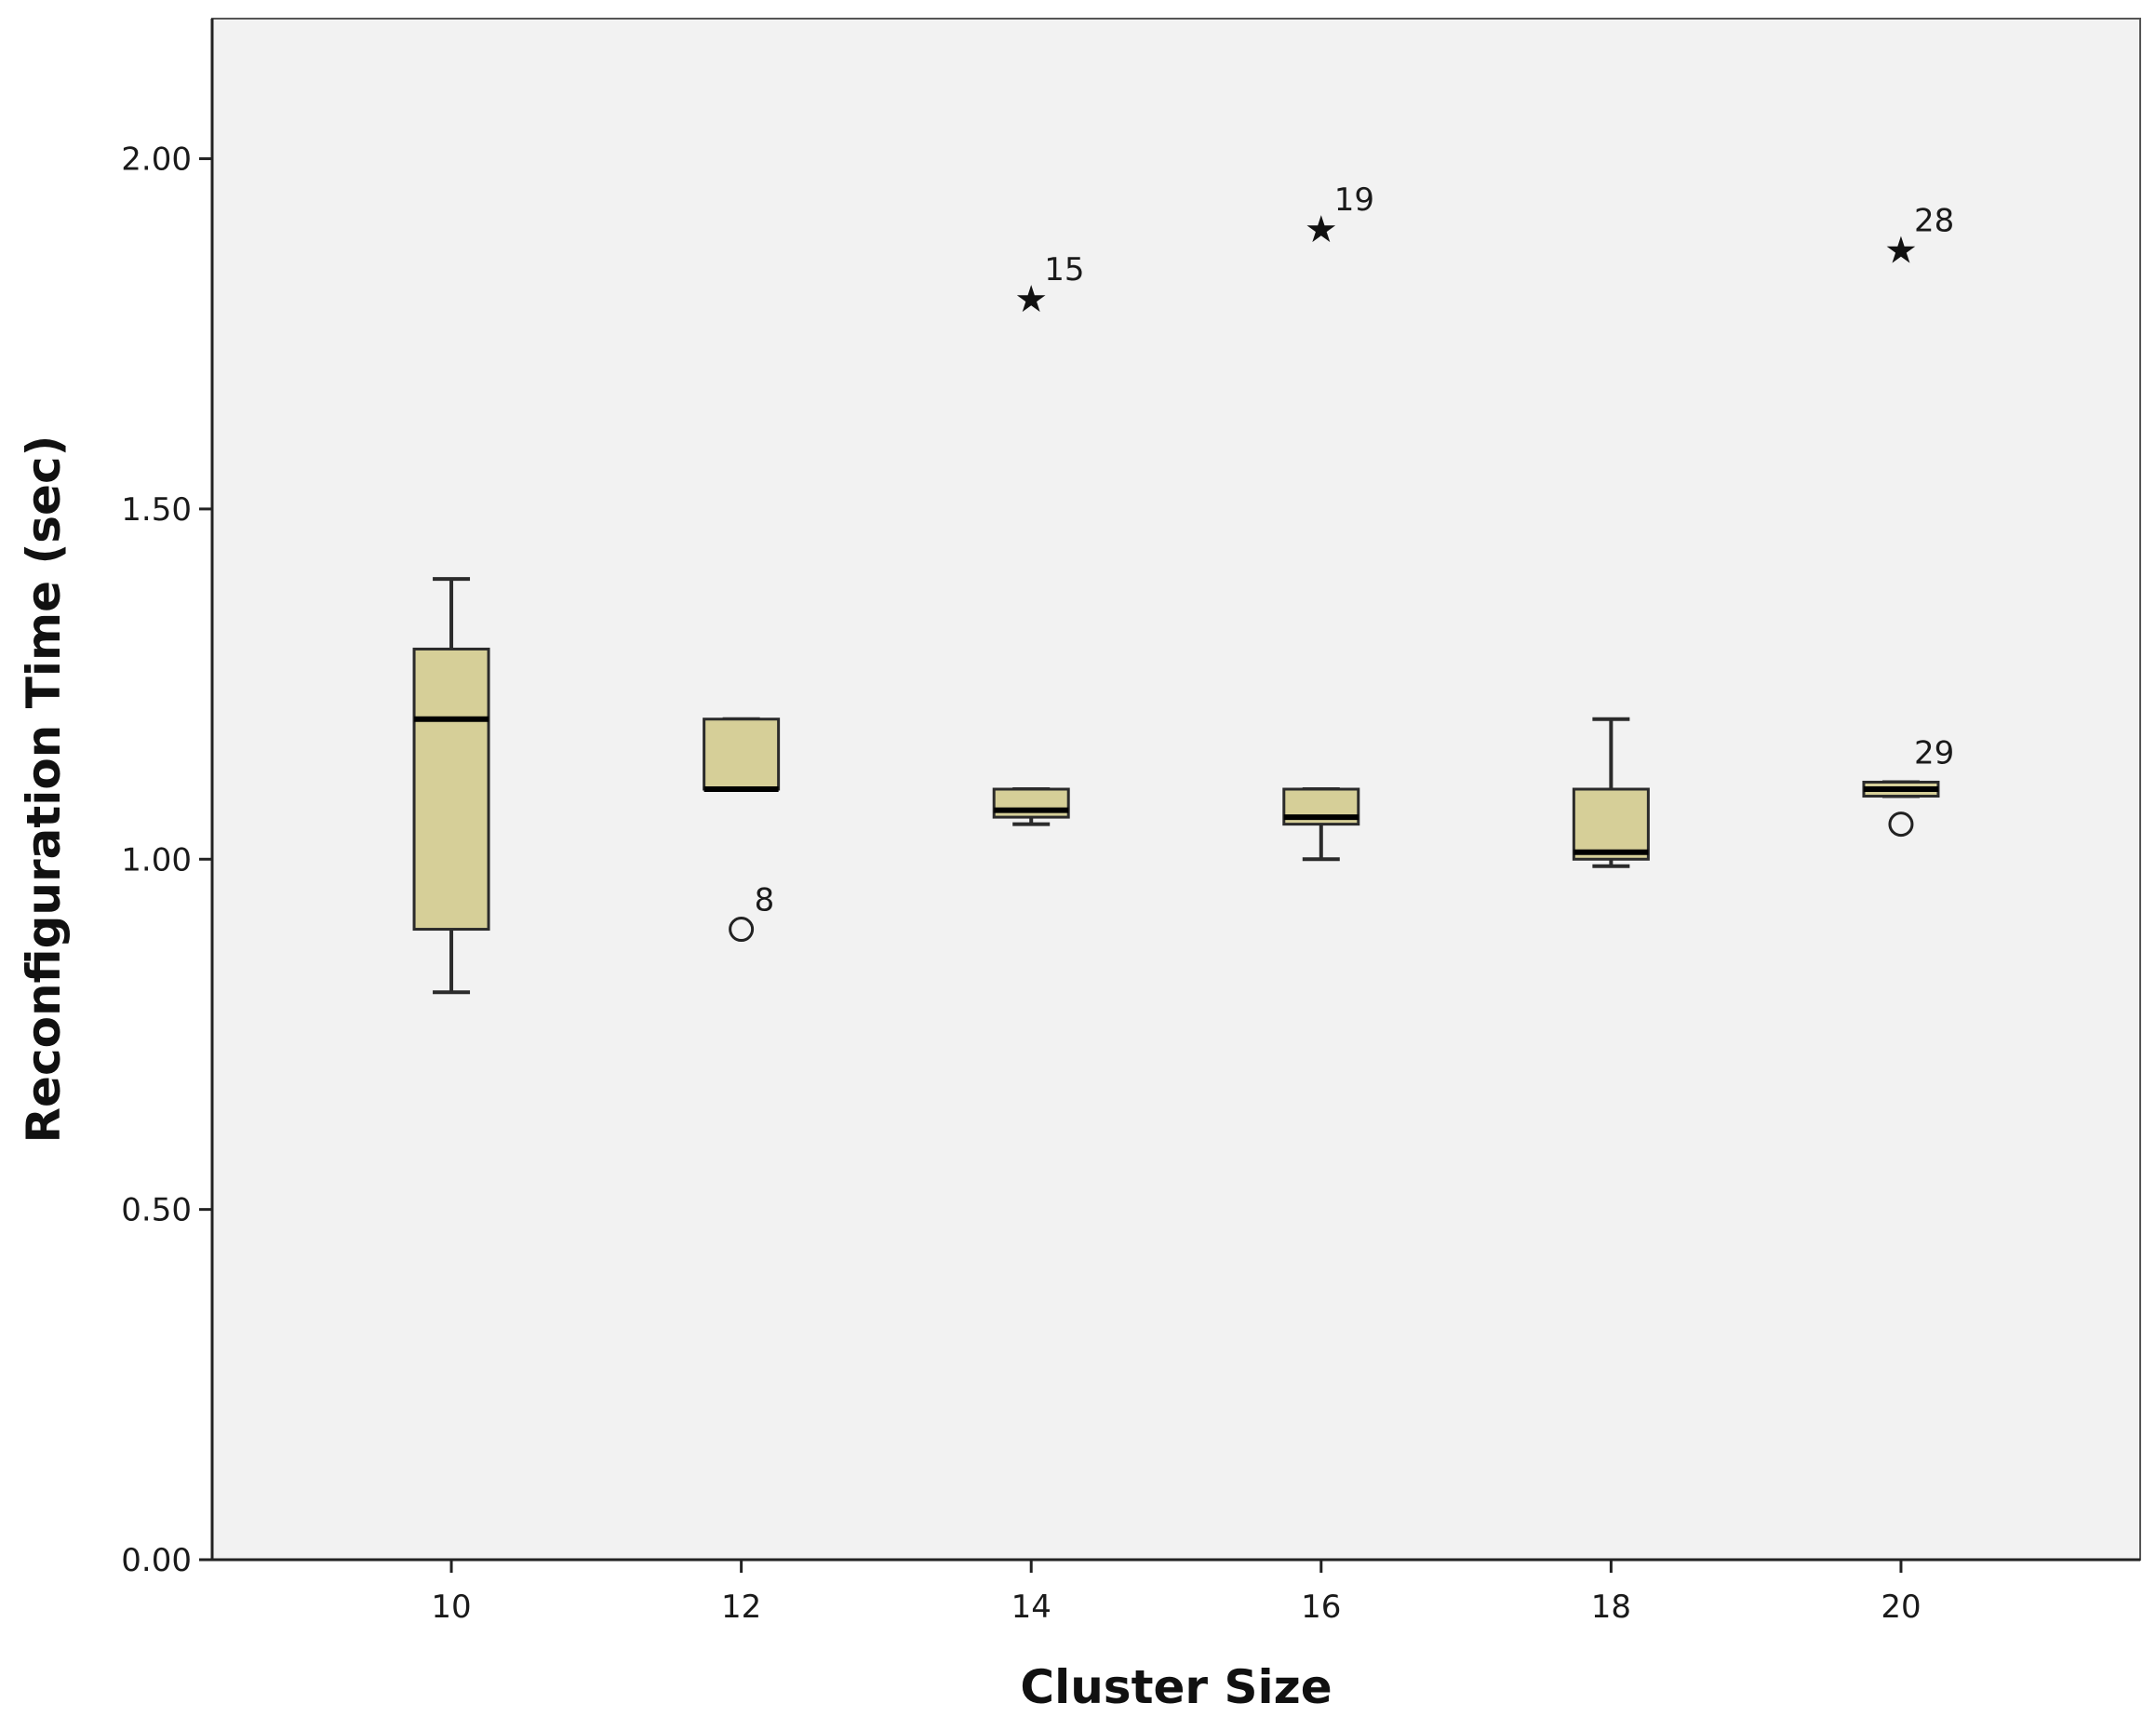 The image size is (2156, 1730). I want to click on outlier-label: 15, so click(1064, 269).